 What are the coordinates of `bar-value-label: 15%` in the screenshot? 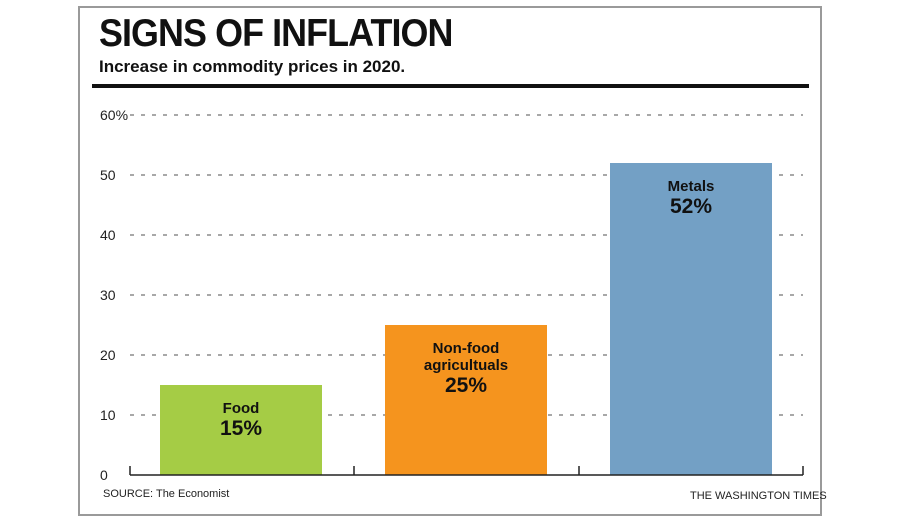 It's located at (241, 428).